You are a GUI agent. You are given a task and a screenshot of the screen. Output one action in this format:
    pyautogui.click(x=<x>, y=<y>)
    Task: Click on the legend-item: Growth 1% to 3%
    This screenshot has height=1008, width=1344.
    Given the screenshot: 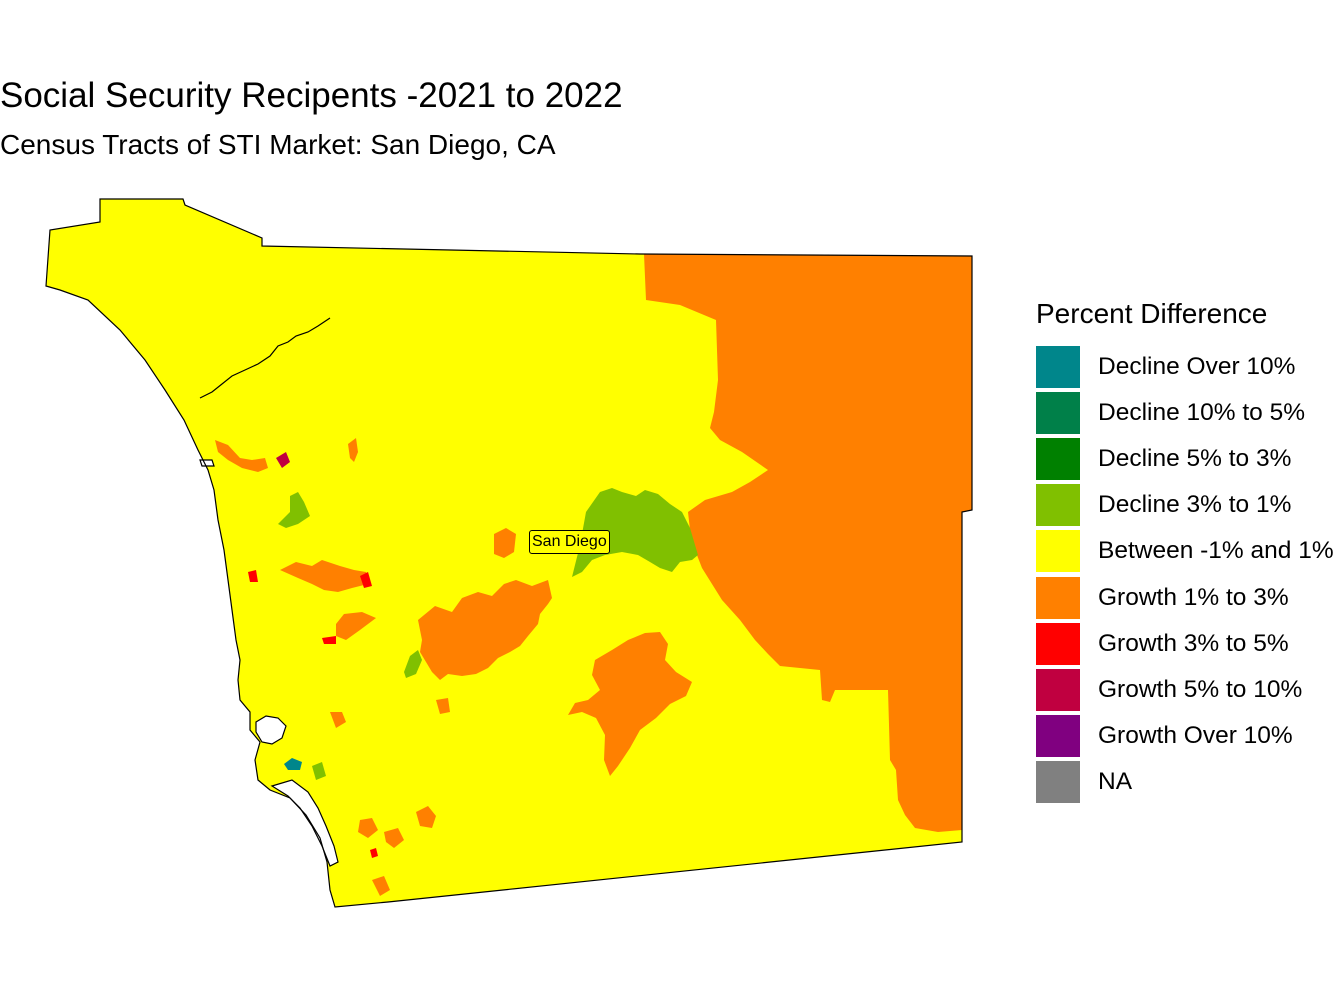 What is the action you would take?
    pyautogui.click(x=1185, y=597)
    